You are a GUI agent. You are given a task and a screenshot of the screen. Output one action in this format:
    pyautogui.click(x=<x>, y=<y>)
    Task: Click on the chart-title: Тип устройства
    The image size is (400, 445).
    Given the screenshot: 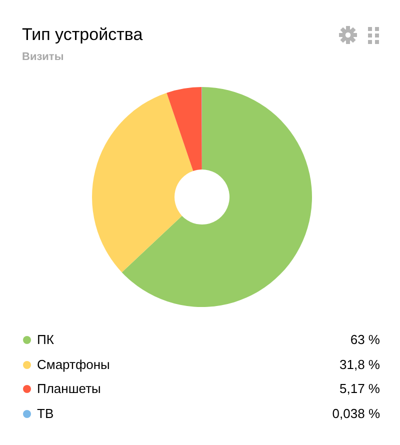 What is the action you would take?
    pyautogui.click(x=82, y=35)
    